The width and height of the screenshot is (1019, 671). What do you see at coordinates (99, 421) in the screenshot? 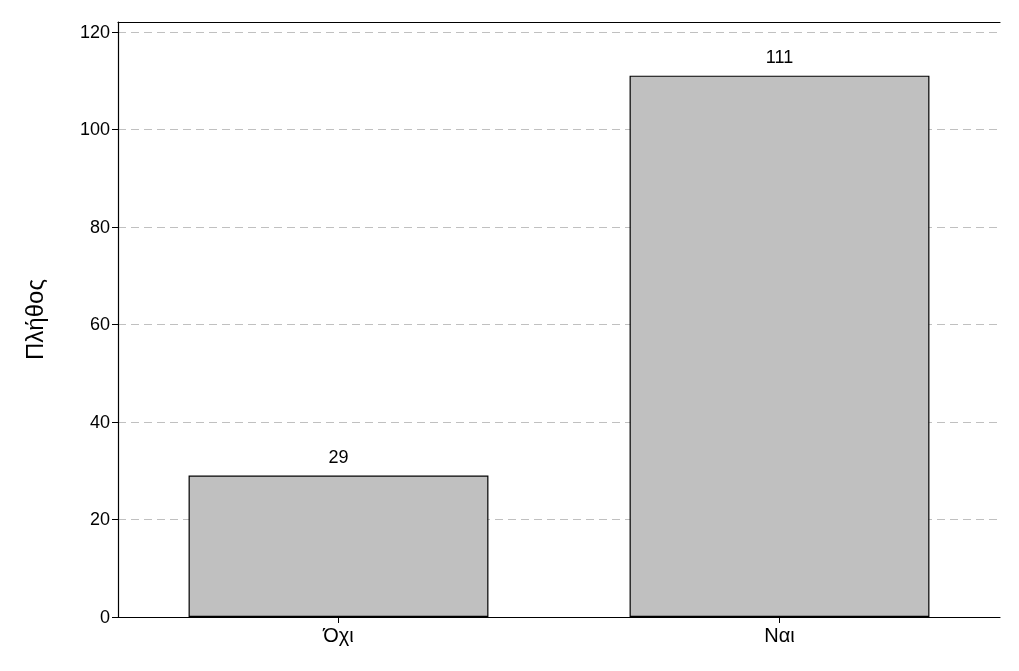
I see `y-tick-label: 40` at bounding box center [99, 421].